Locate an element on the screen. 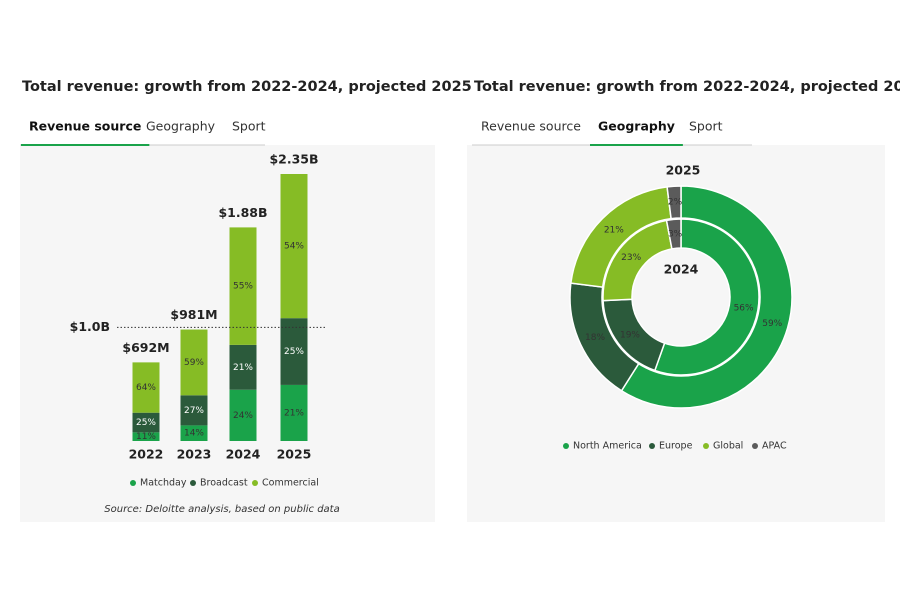 This screenshot has width=900, height=600. segment-label: 27% is located at coordinates (194, 411).